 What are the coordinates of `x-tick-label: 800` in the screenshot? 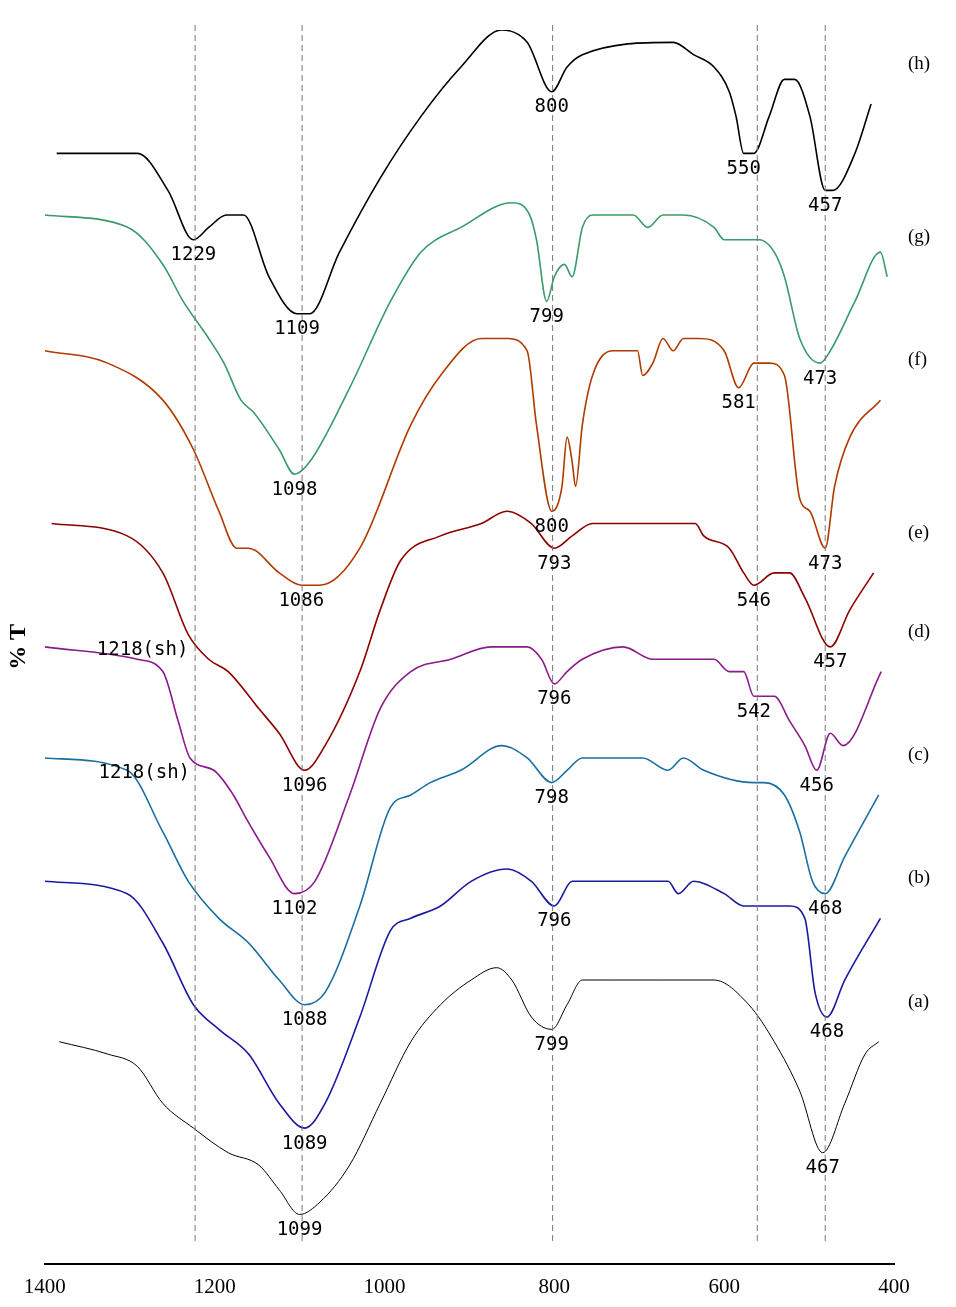 It's located at (554, 1285).